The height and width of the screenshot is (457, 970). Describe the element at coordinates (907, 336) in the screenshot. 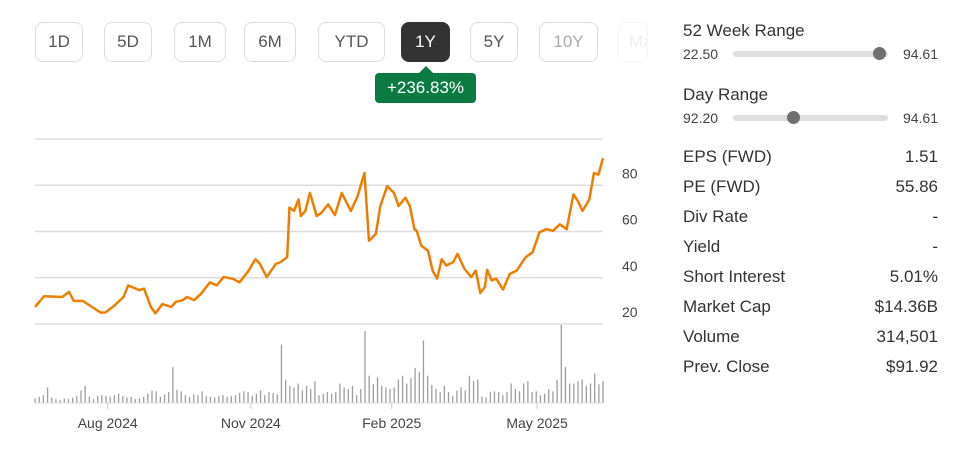

I see `stat-value: 314,501` at that location.